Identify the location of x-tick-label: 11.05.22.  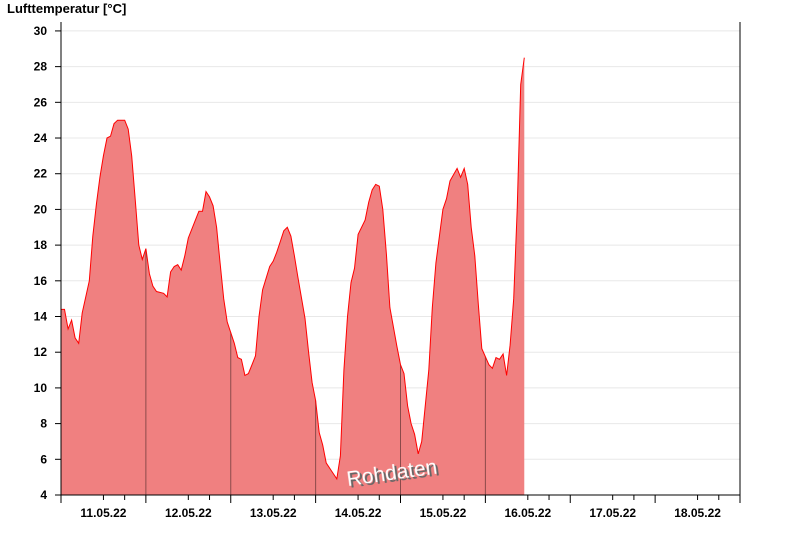
(103, 513).